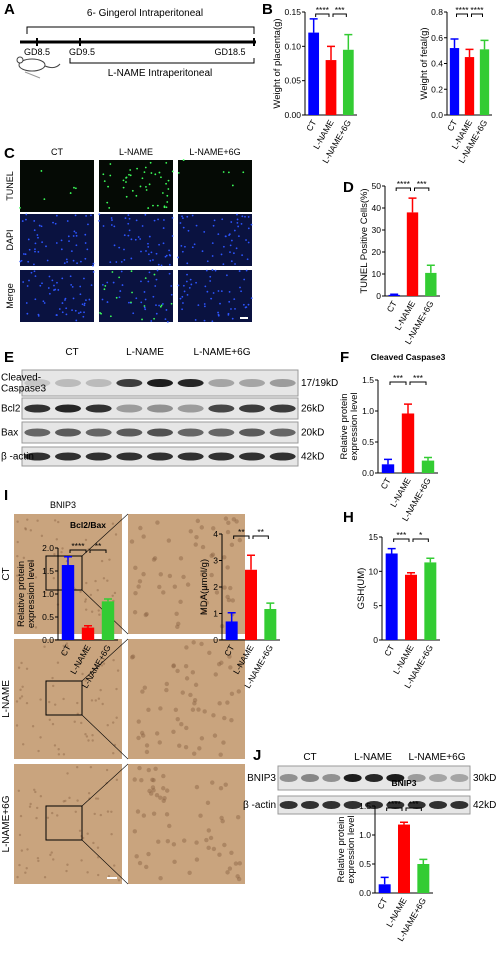  I want to click on ihc-image, so click(186, 574).